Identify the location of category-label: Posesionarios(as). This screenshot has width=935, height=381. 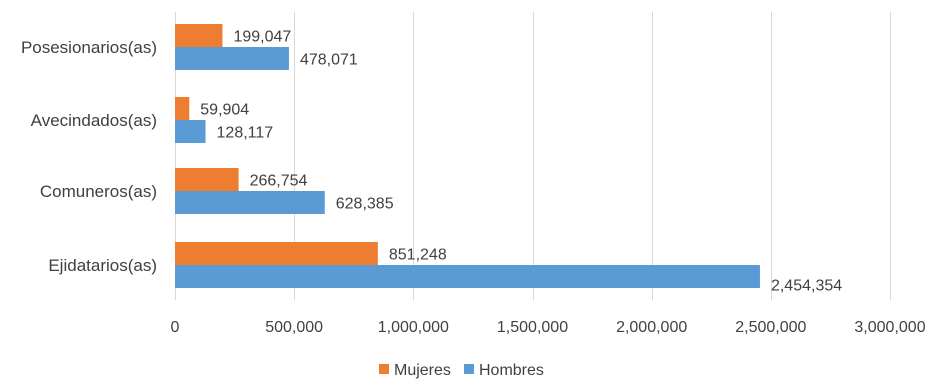
(89, 47).